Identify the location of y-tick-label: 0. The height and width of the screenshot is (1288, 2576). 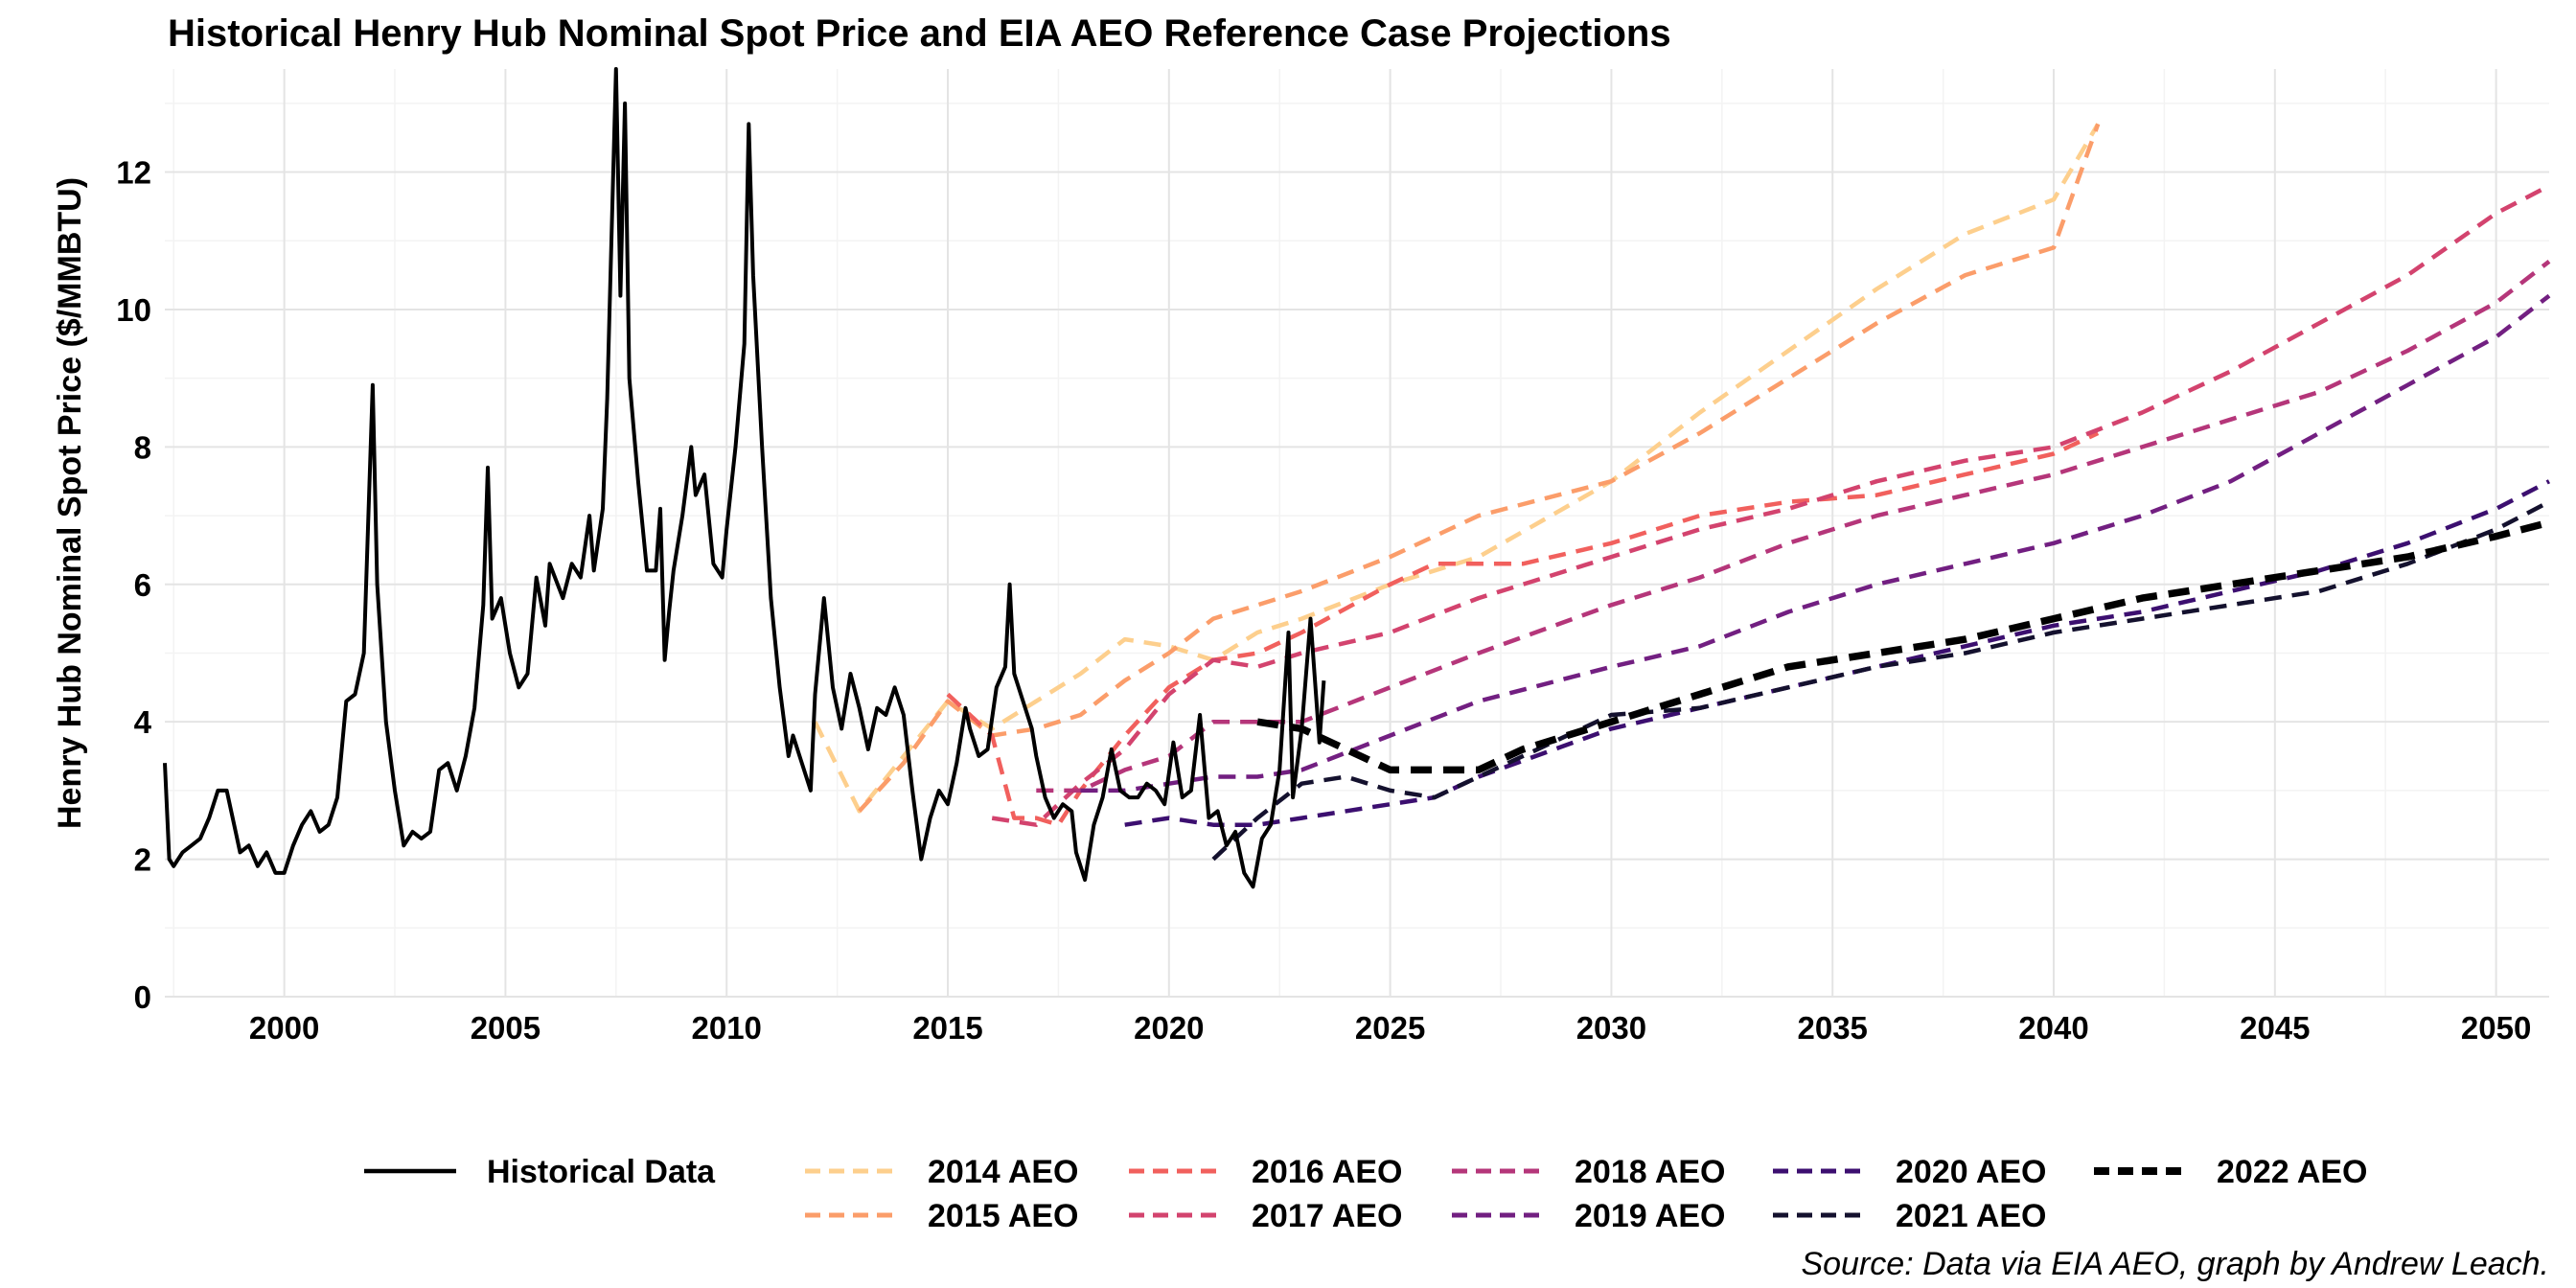
(142, 997).